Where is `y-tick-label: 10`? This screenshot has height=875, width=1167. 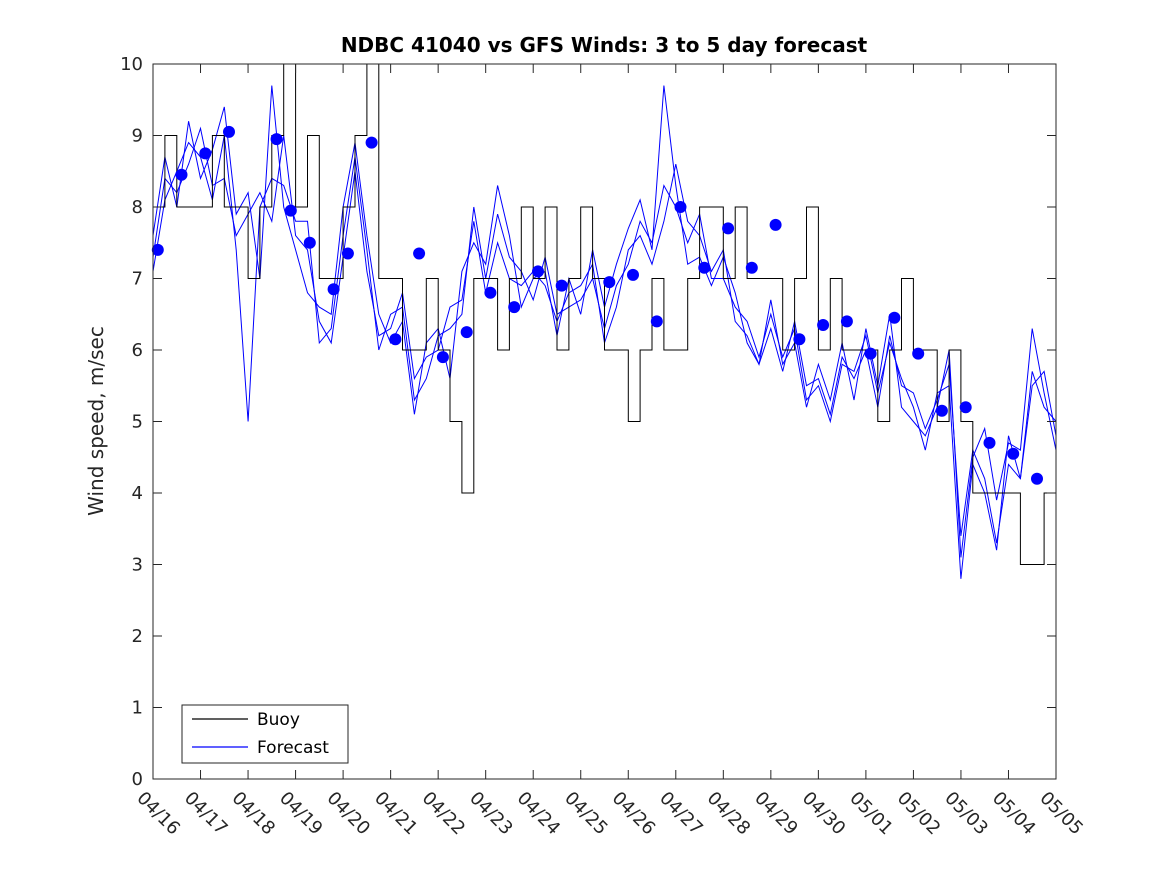
y-tick-label: 10 is located at coordinates (131, 64).